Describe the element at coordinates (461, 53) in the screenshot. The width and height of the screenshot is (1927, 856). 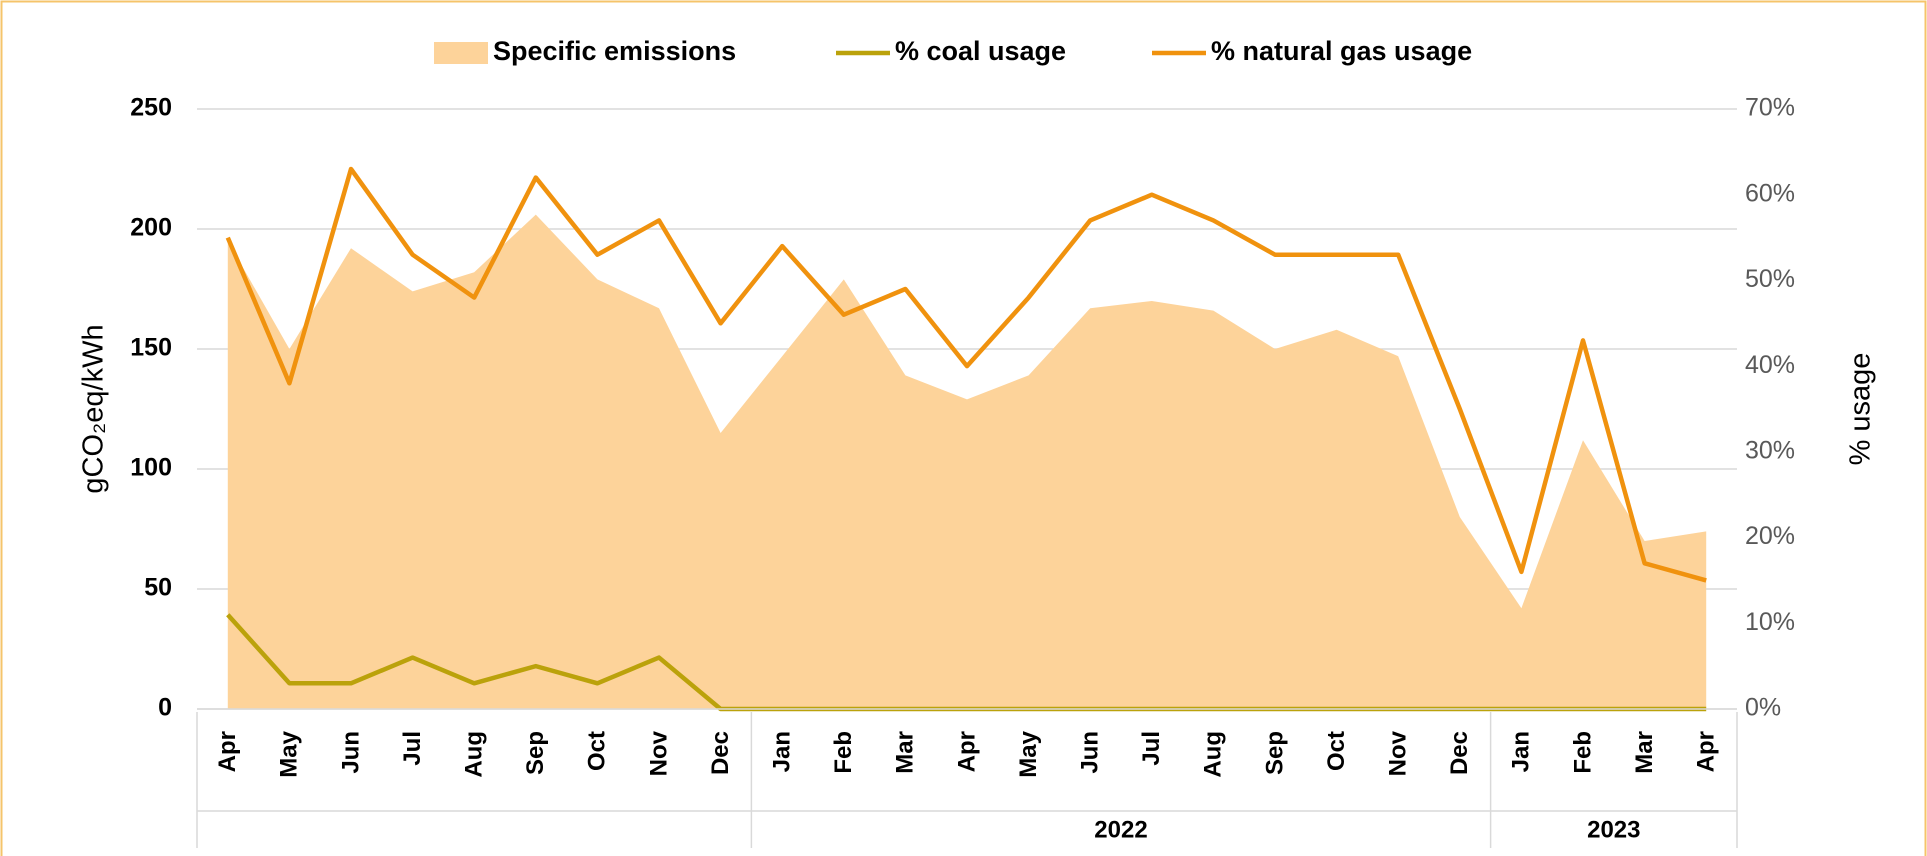
I see `legend-swatch` at that location.